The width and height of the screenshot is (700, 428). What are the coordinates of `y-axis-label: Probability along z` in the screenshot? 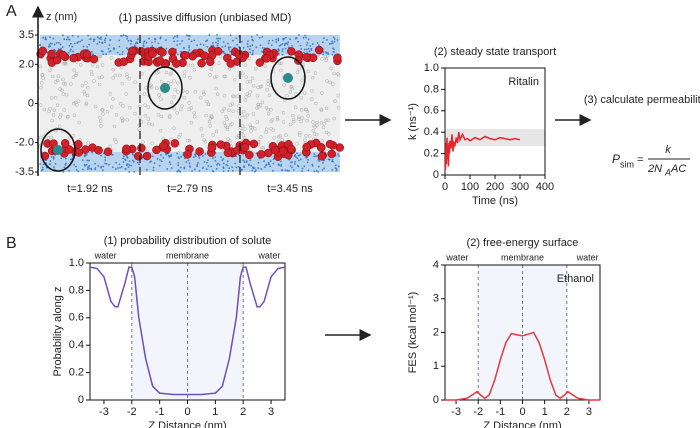 It's located at (58, 332).